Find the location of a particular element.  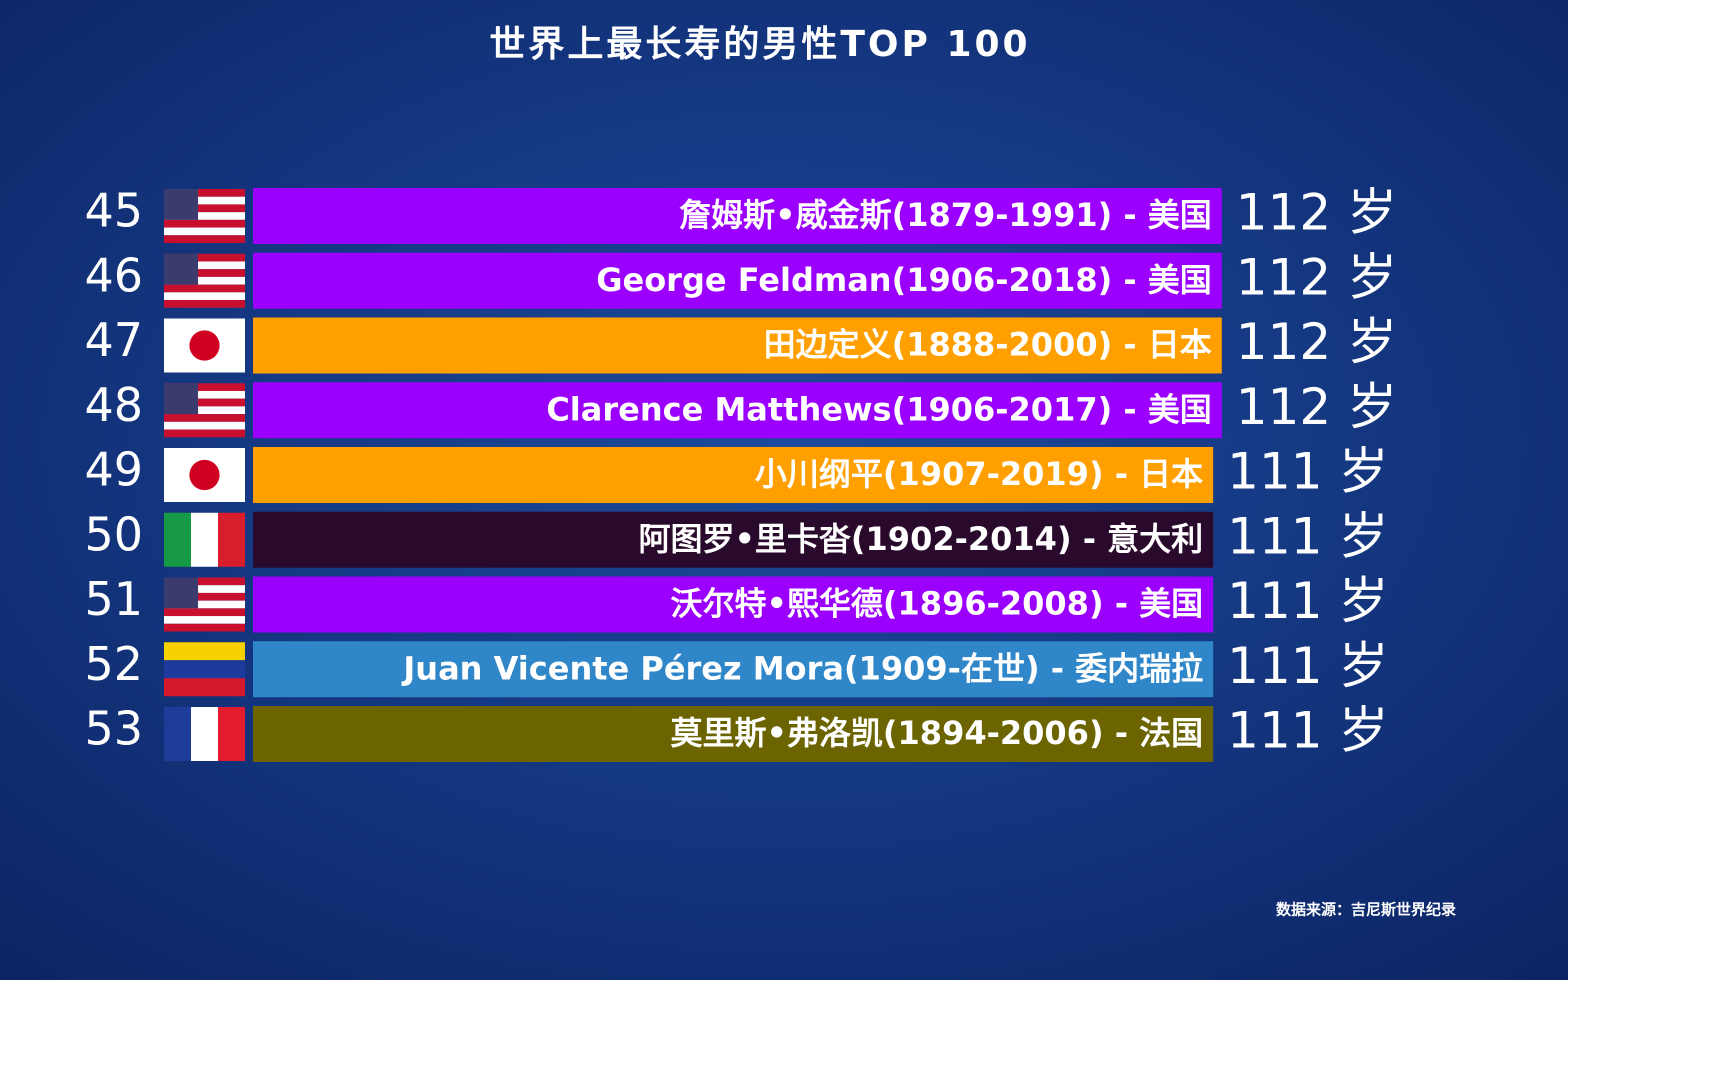

bar-label: 詹姆斯•威金斯(1879-1991) - 美国 is located at coordinates (945, 215).